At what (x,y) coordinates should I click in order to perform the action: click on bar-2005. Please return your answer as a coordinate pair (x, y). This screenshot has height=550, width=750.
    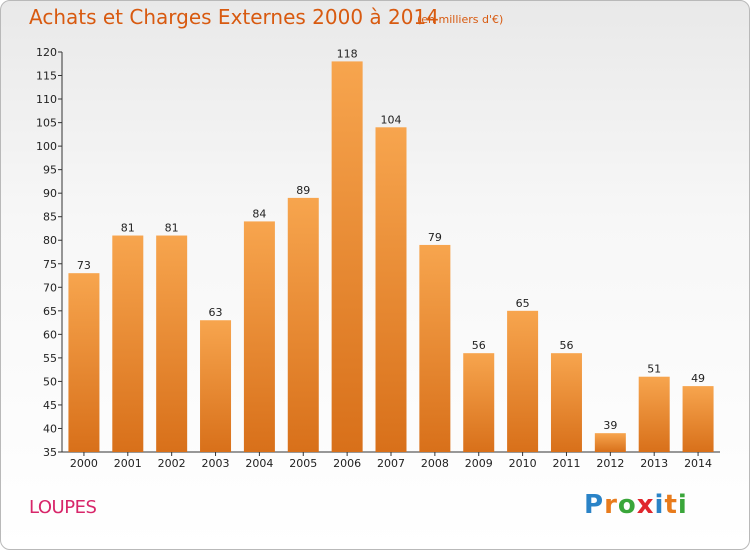
    Looking at the image, I should click on (303, 324).